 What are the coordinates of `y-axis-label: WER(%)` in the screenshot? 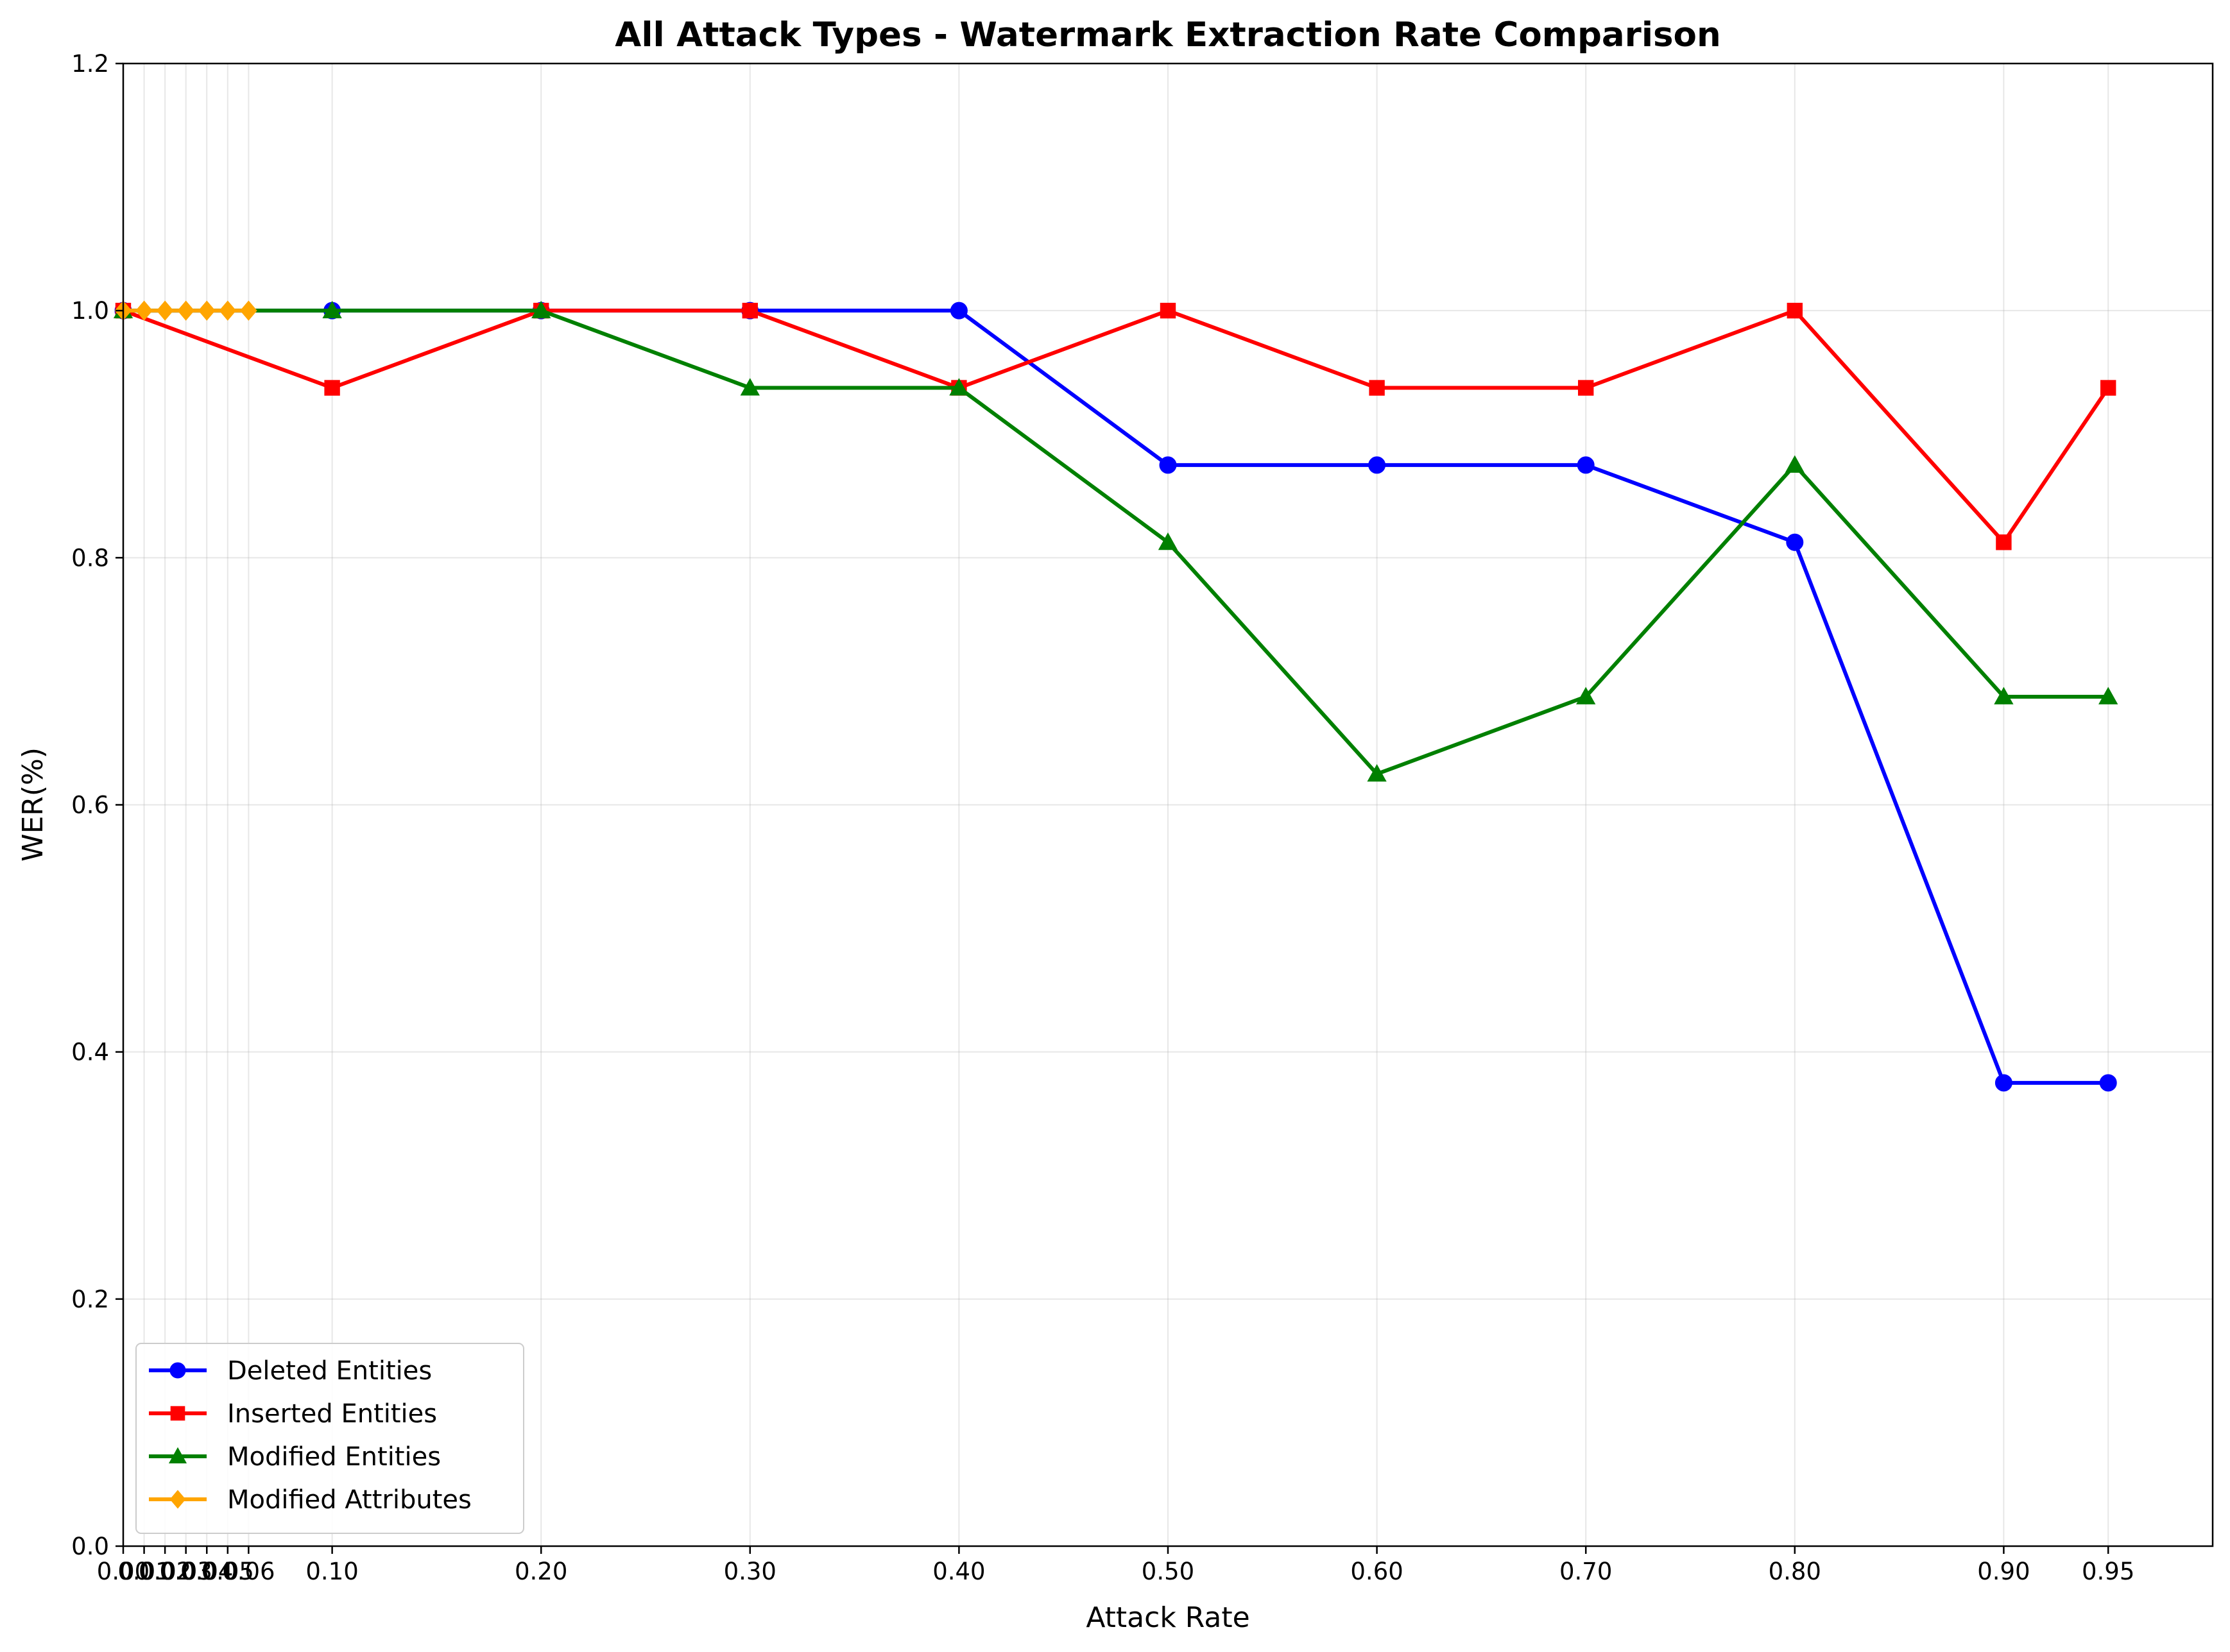 It's located at (33, 804).